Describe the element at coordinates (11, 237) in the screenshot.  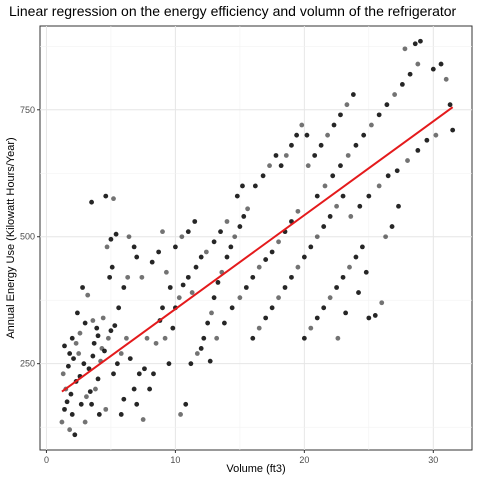
I see `y-axis-label: Annual Energy Use (Kilowatt Hours/Year)` at that location.